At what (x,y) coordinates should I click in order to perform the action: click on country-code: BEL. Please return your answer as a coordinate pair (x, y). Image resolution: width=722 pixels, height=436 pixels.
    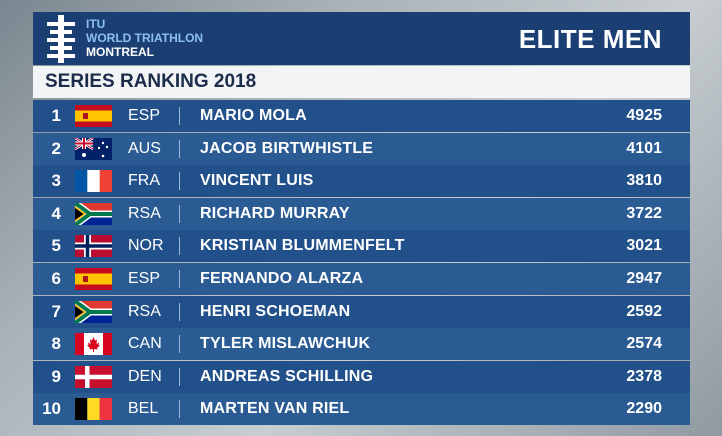
    Looking at the image, I should click on (143, 409).